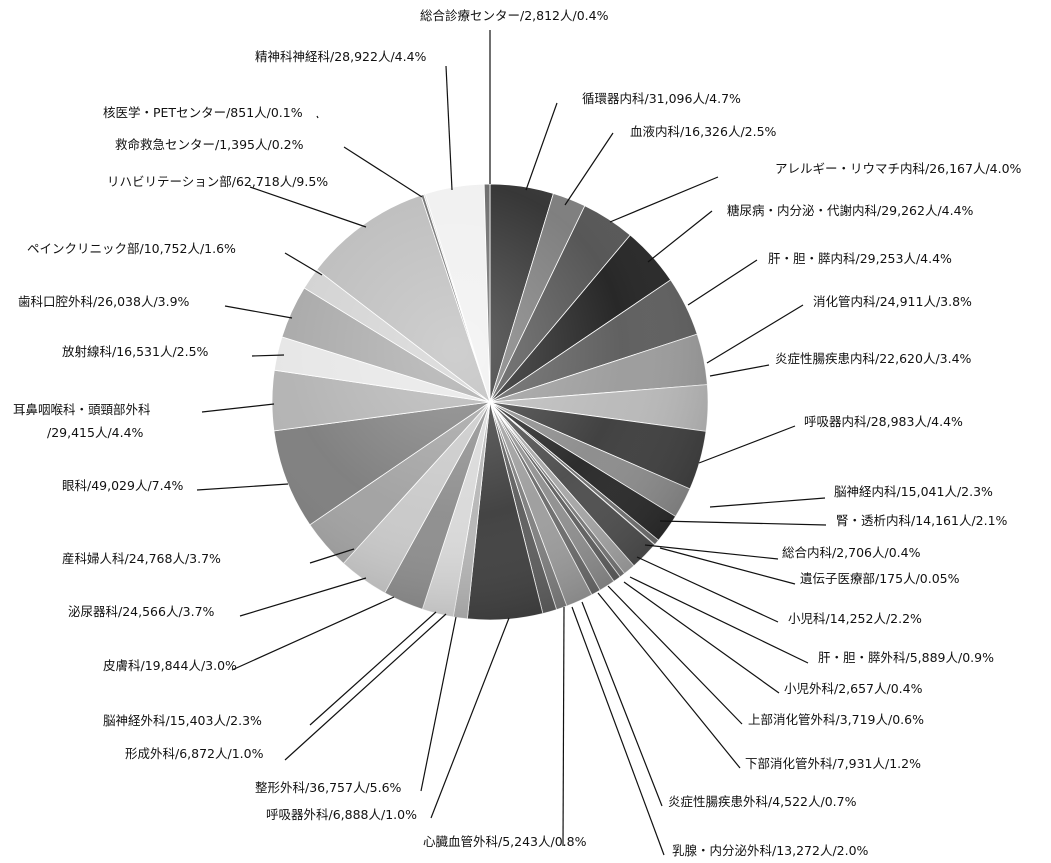 The image size is (1051, 863). I want to click on label-pain-clinic: ペインクリニック部/10,752人/1.6%, so click(131, 248).